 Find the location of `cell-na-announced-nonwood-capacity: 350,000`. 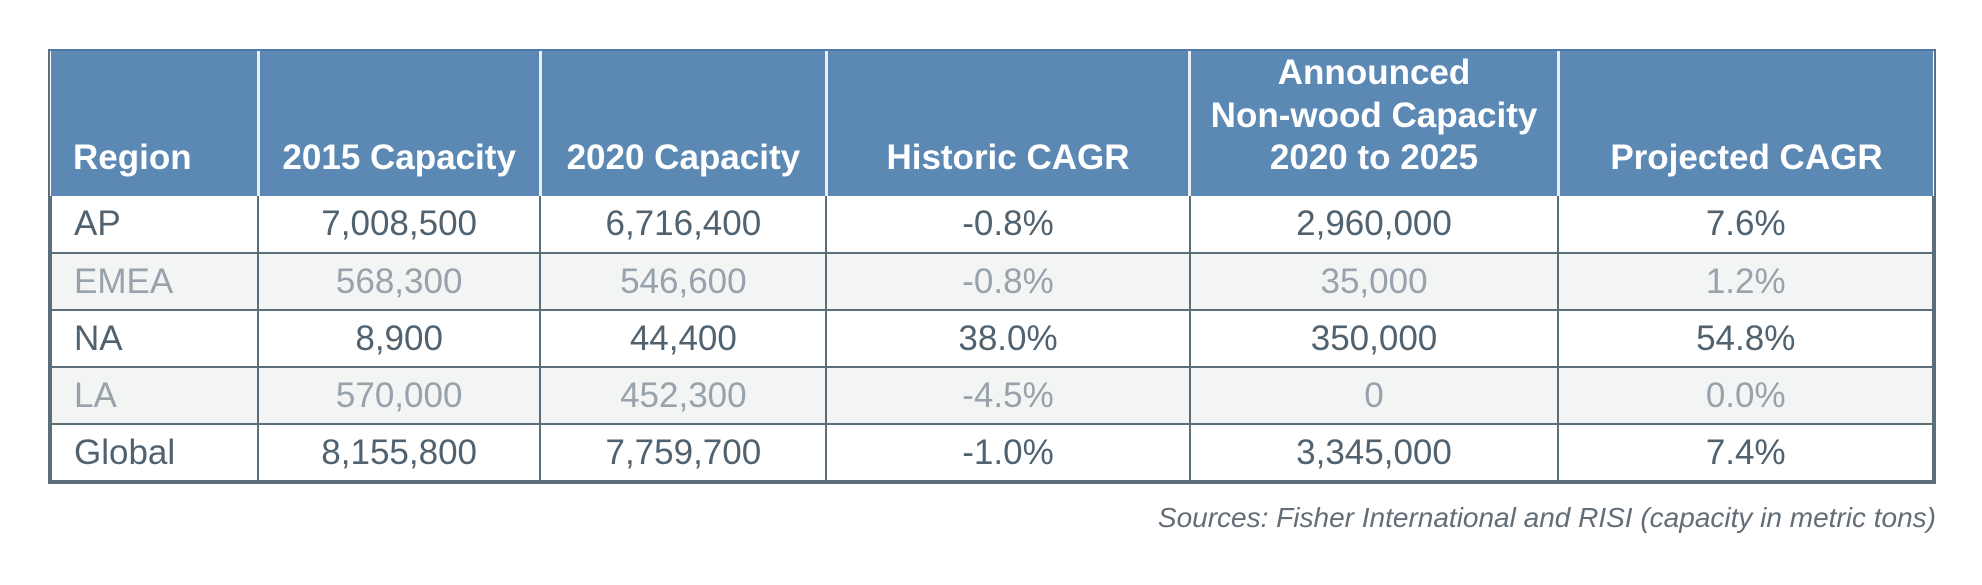

cell-na-announced-nonwood-capacity: 350,000 is located at coordinates (1374, 338).